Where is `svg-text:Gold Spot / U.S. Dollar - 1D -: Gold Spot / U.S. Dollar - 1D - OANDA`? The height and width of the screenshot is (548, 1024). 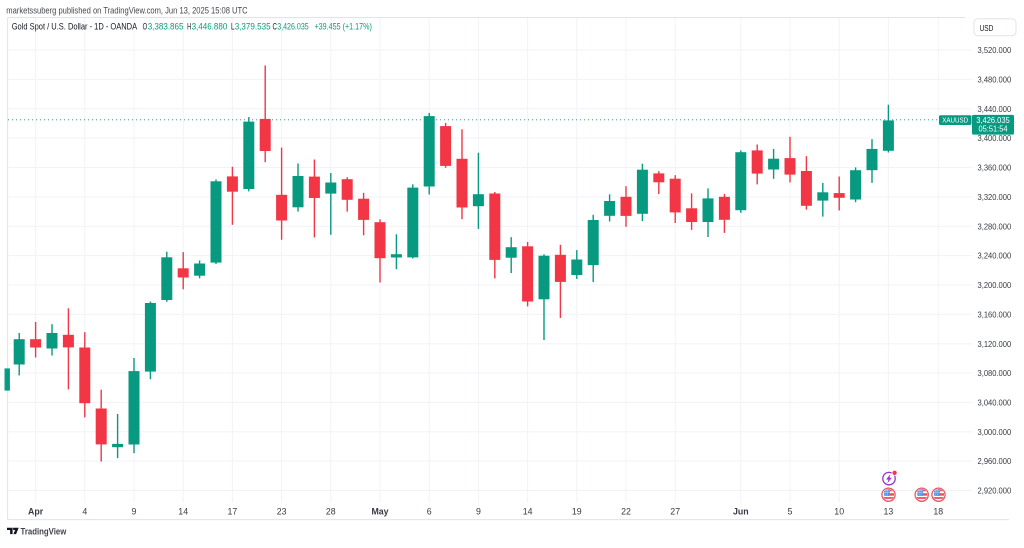 svg-text:Gold Spot / U.S. Dollar - 1D -: Gold Spot / U.S. Dollar - 1D - OANDA is located at coordinates (75, 26).